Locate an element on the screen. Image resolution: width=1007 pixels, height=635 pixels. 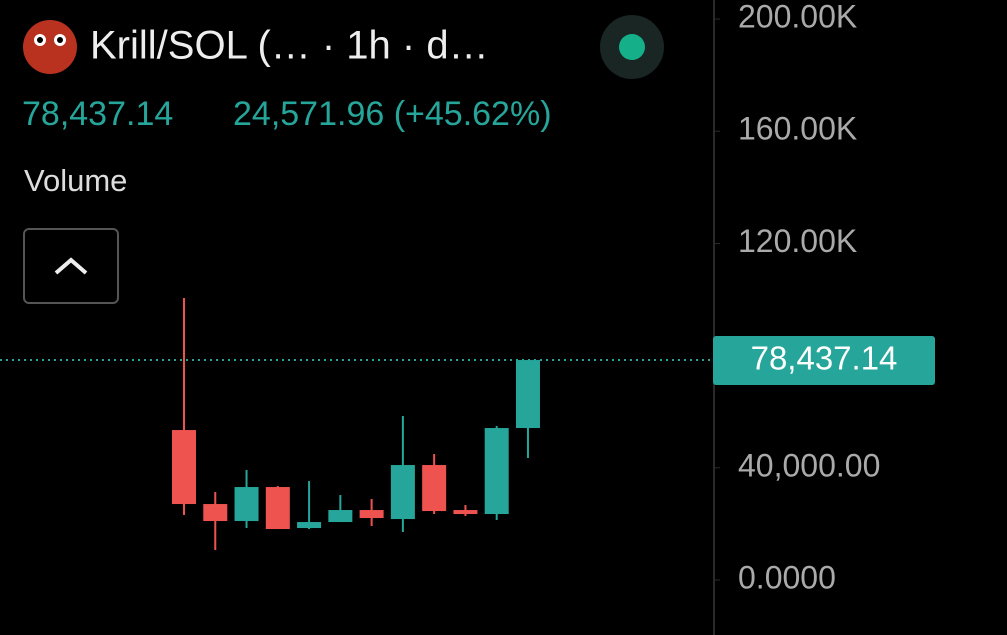
y-tick-label: 120.00K is located at coordinates (797, 241).